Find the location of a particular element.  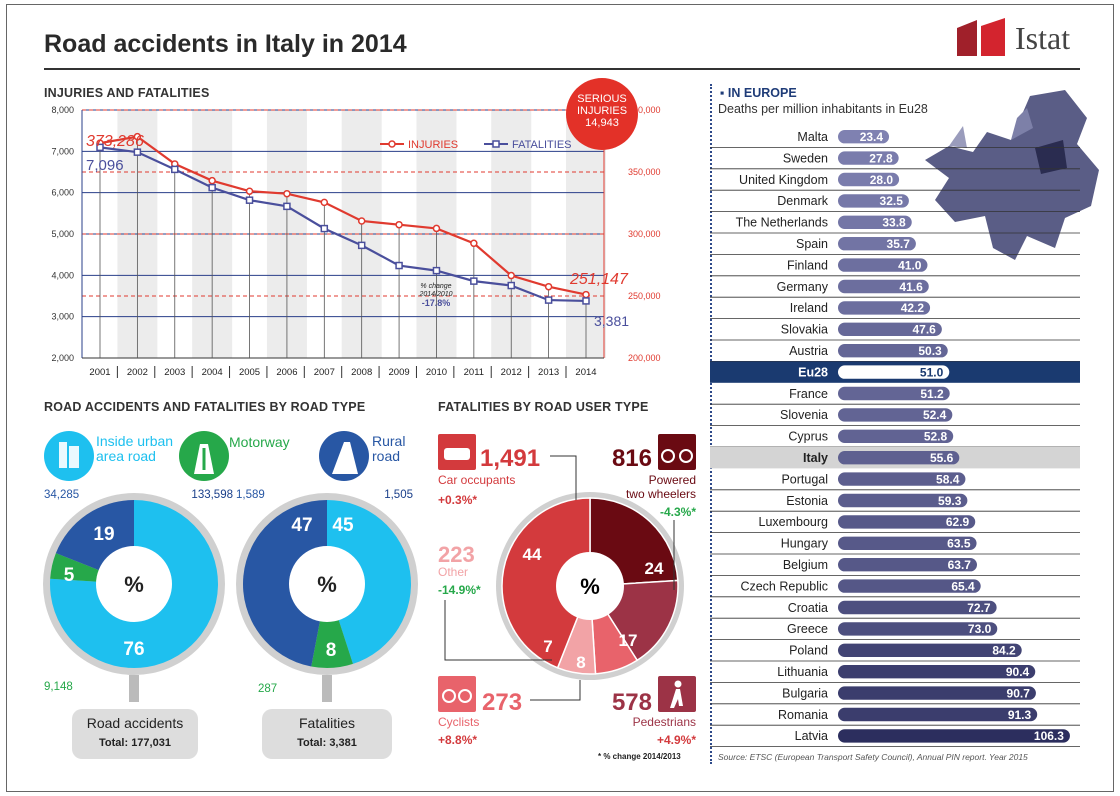

bar-value-label: 51.2 is located at coordinates (932, 394).